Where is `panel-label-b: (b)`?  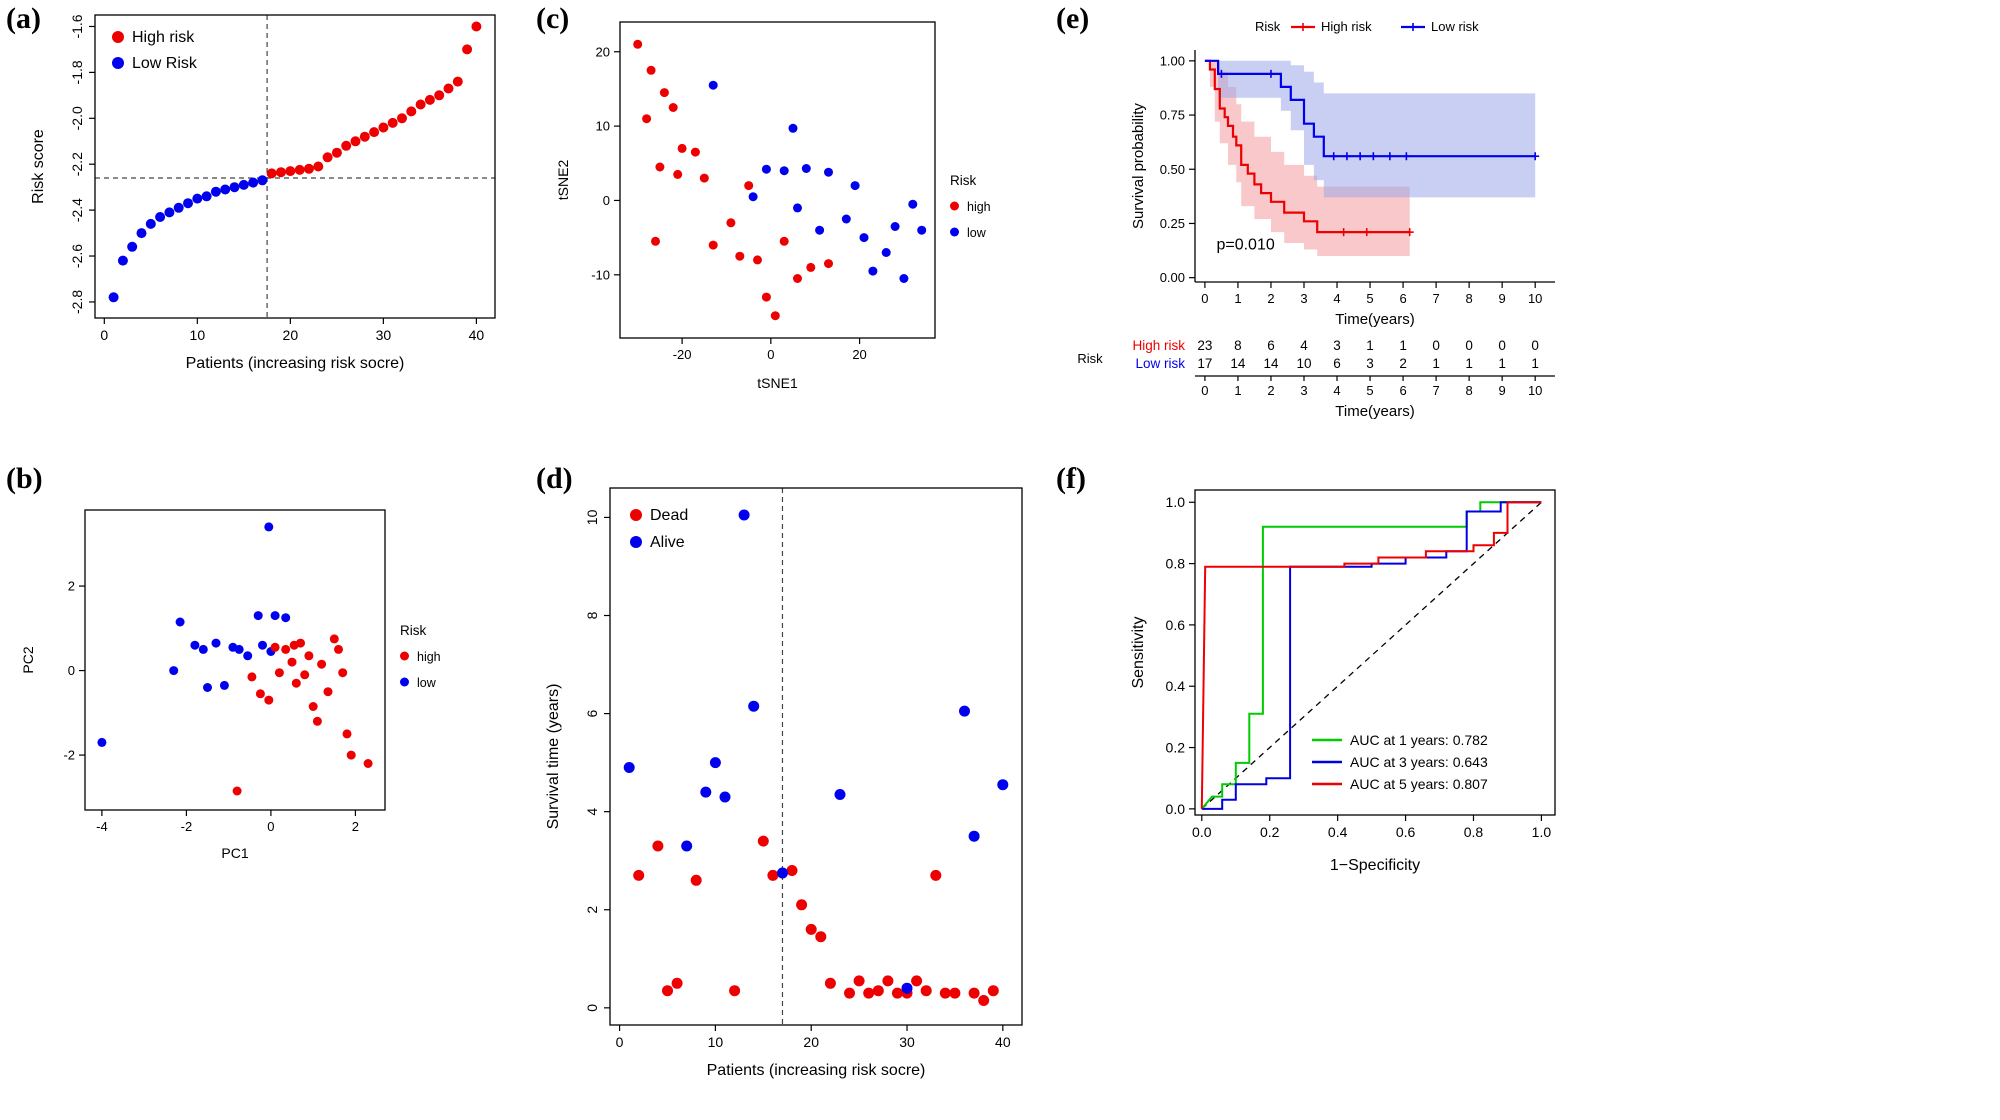
panel-label-b: (b) is located at coordinates (24, 478).